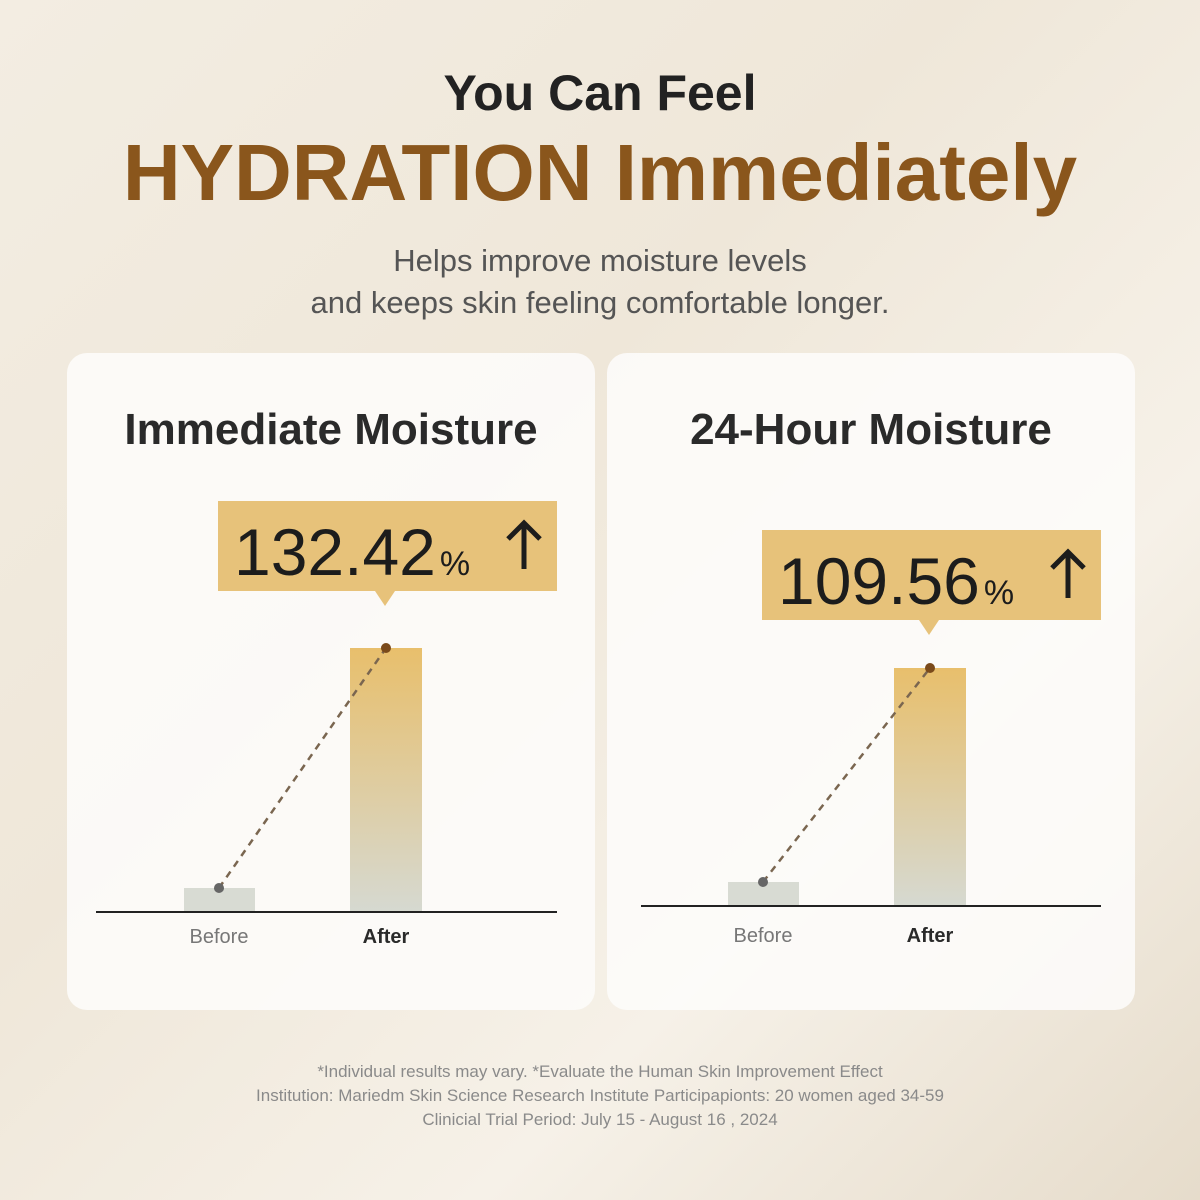 Image resolution: width=1200 pixels, height=1200 pixels. I want to click on value: 132.42, so click(335, 552).